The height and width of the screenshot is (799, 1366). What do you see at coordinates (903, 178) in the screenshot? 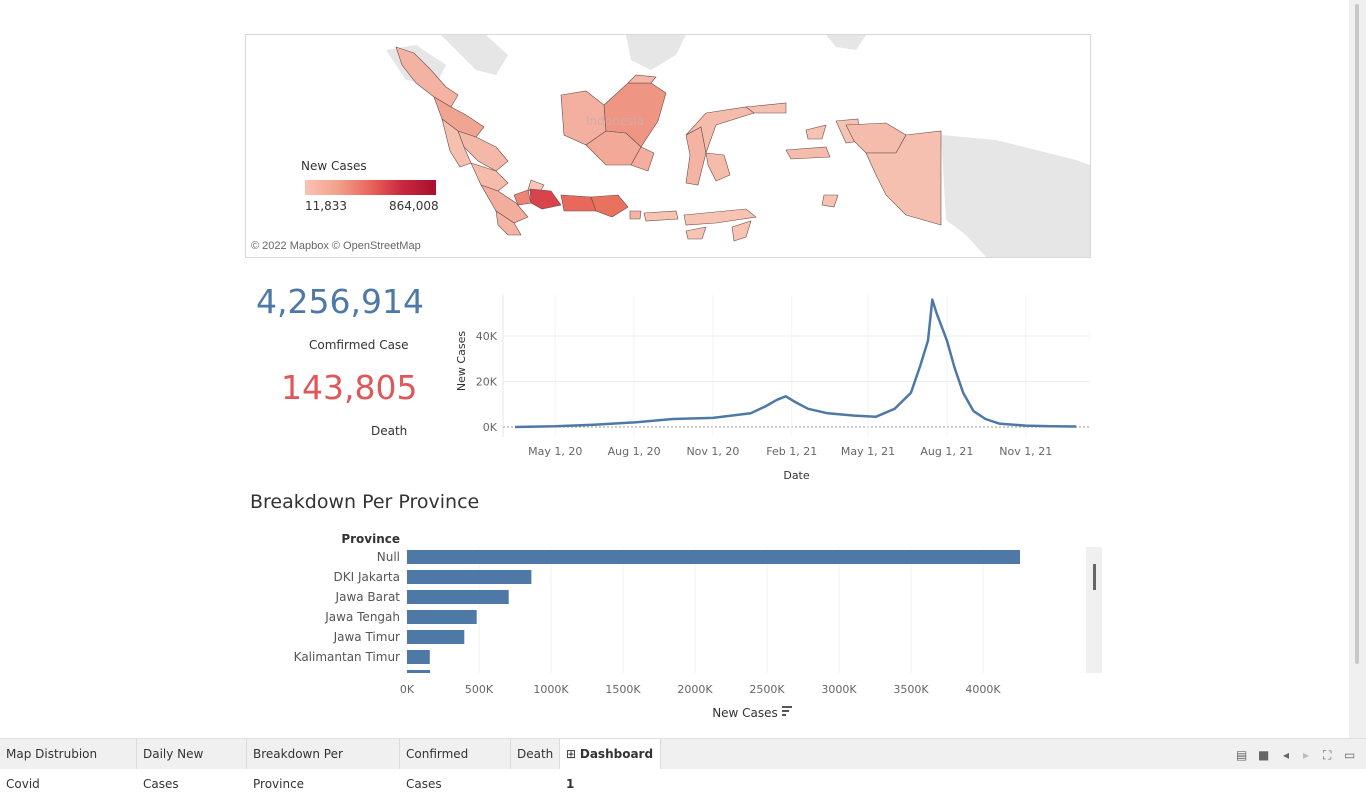
I see `province-papua` at bounding box center [903, 178].